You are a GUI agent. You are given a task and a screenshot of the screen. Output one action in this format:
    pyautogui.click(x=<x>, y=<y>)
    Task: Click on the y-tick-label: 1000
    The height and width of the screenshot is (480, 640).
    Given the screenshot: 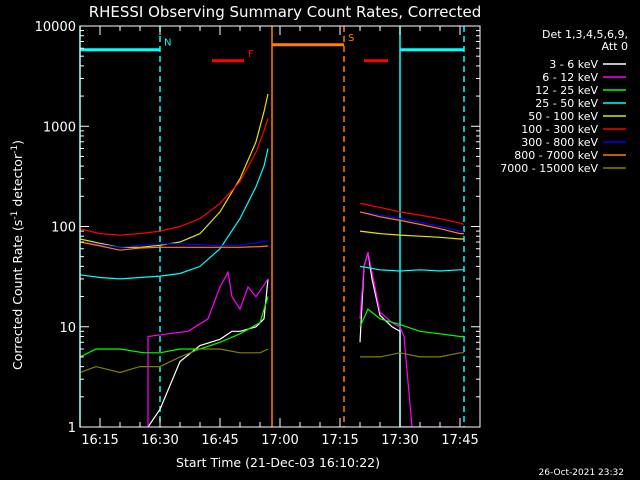 What is the action you would take?
    pyautogui.click(x=59, y=127)
    